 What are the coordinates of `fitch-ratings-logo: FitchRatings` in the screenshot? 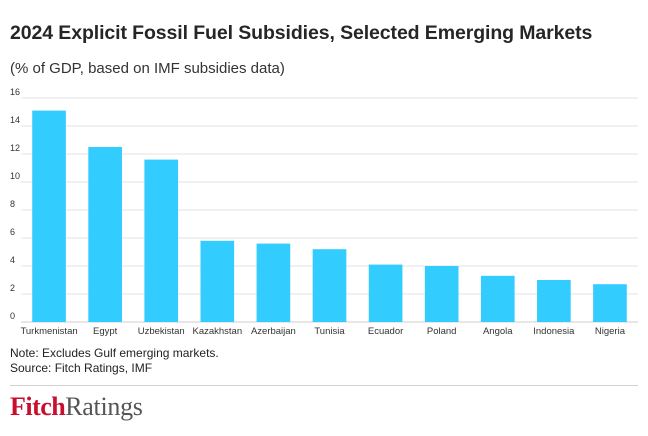 It's located at (76, 409).